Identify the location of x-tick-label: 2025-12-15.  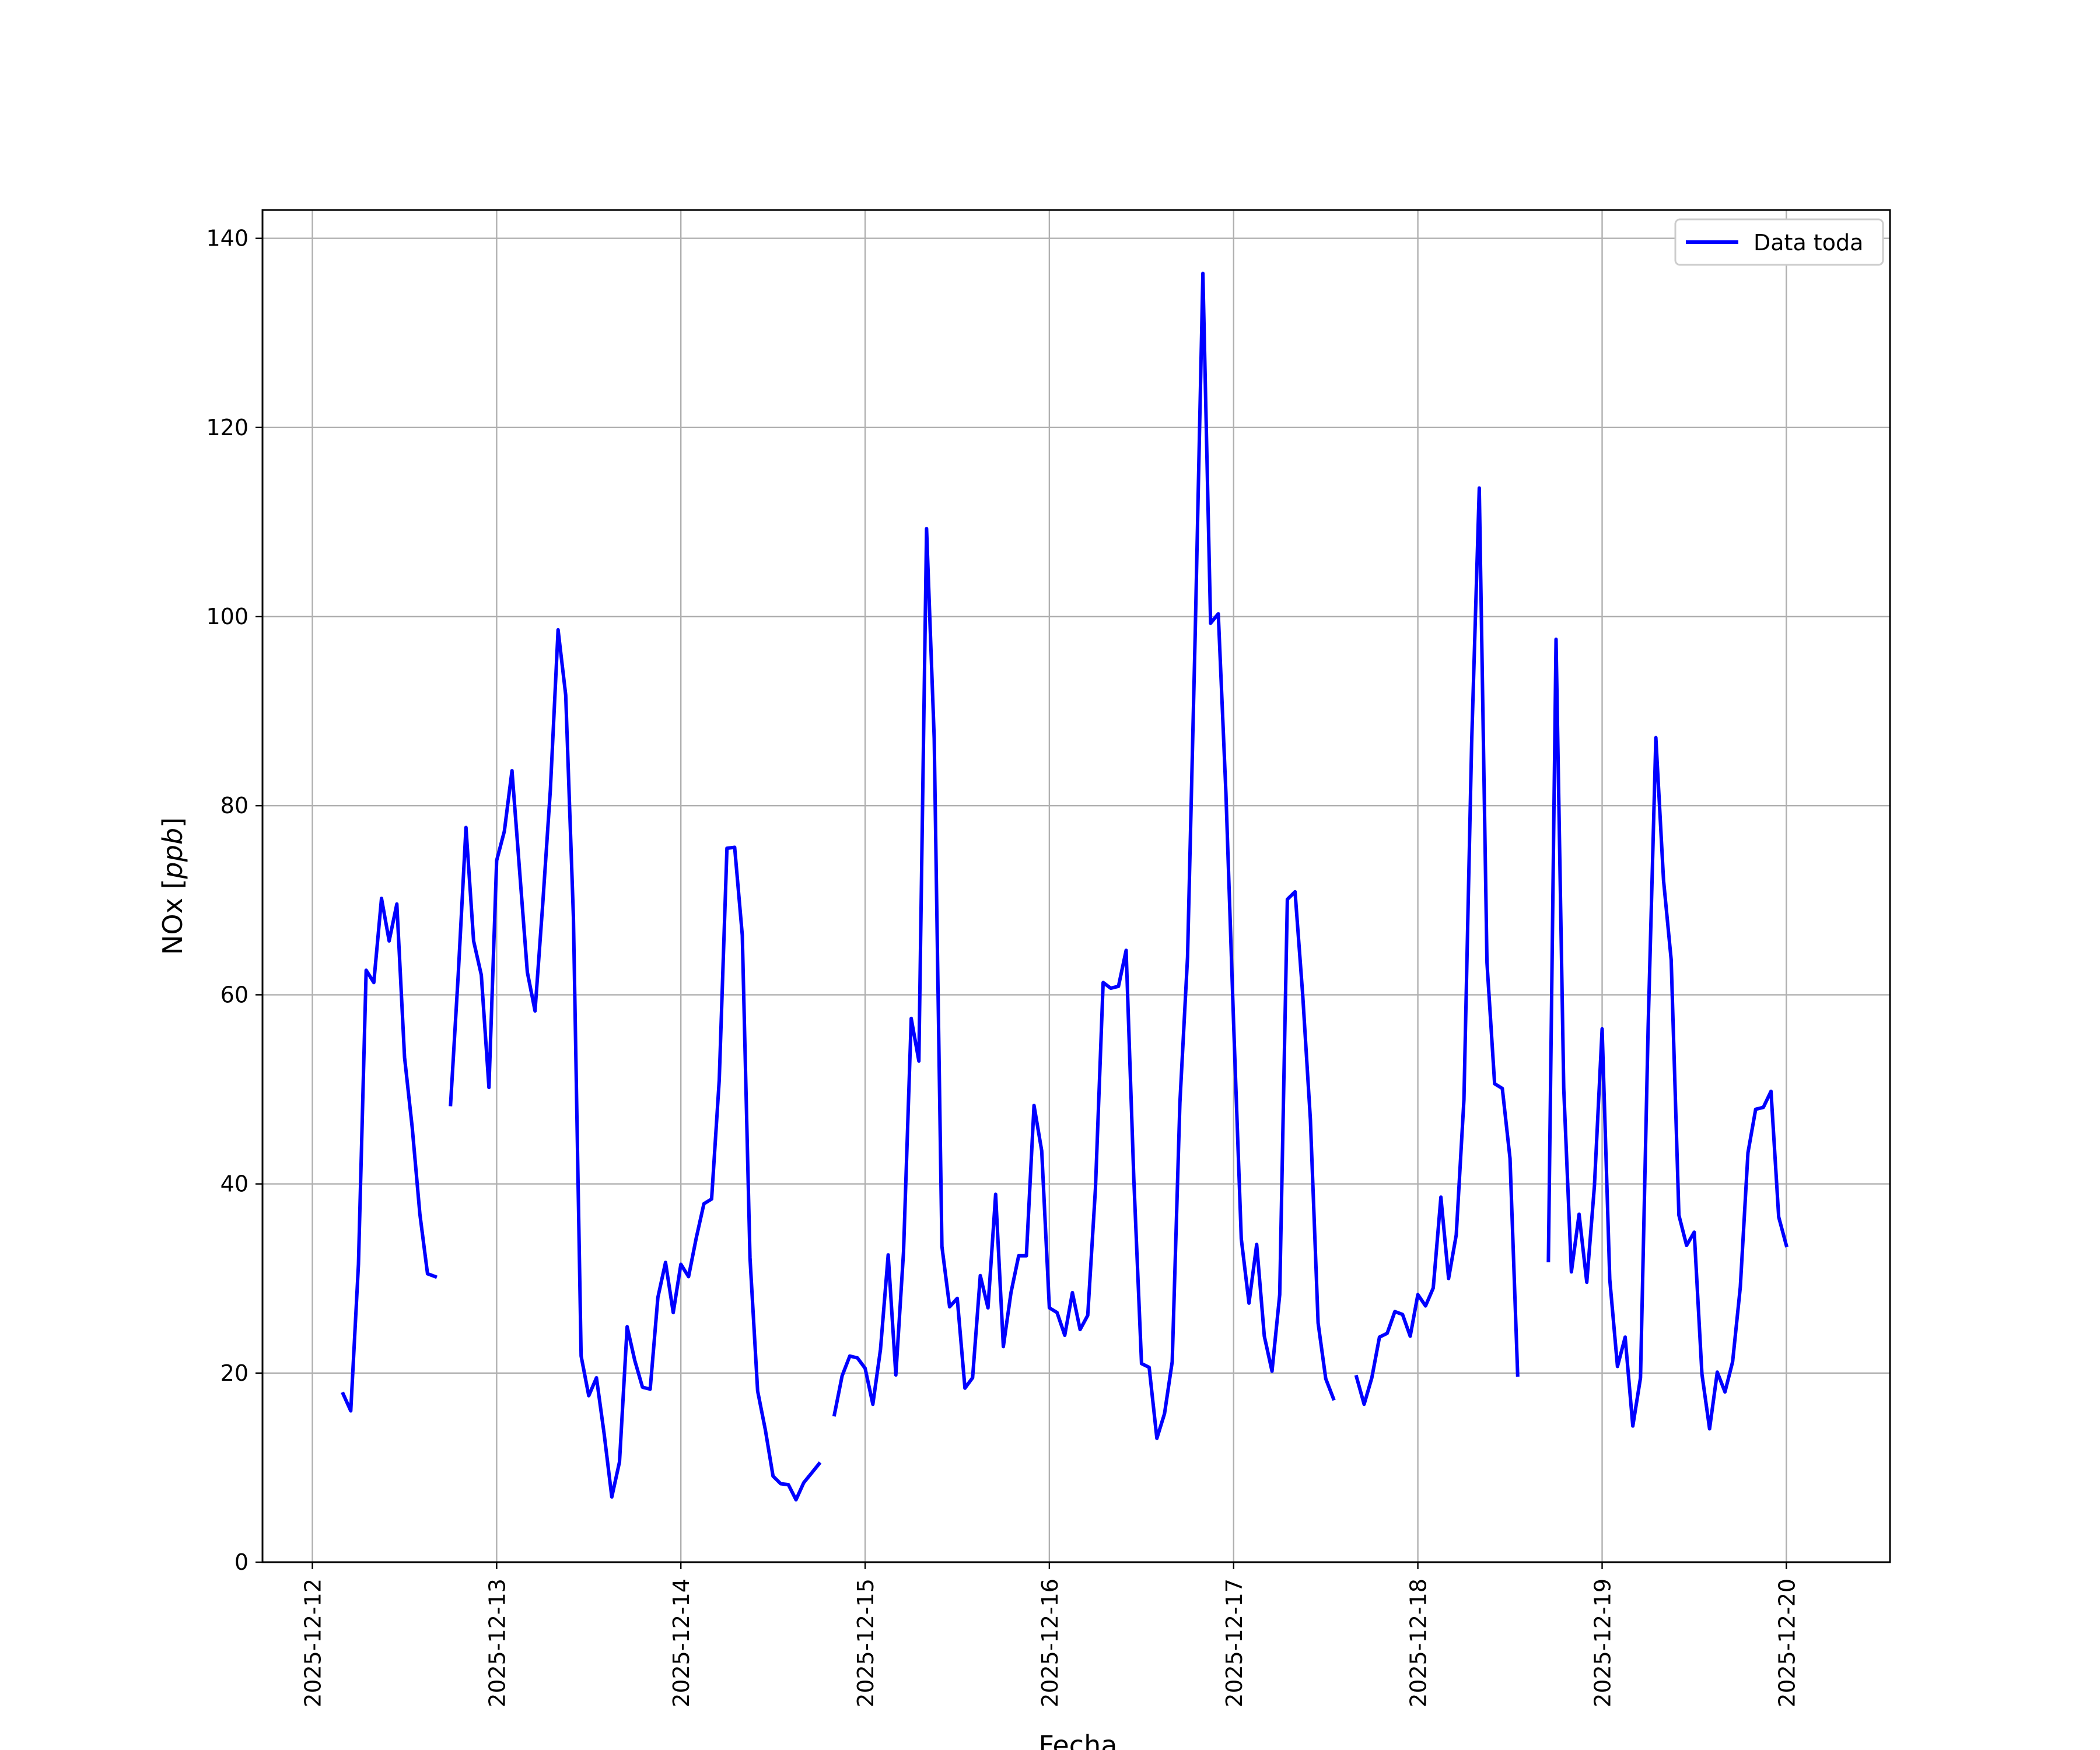
(865, 1643).